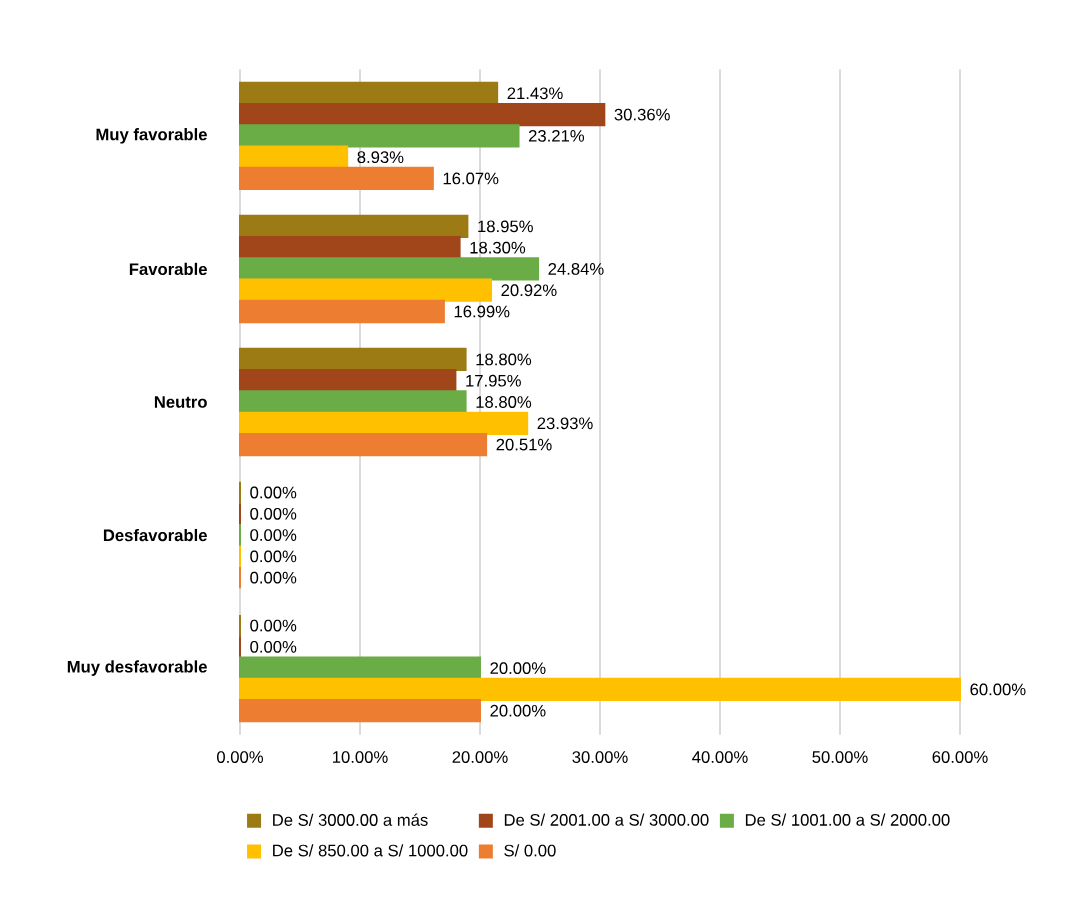 The width and height of the screenshot is (1069, 916). What do you see at coordinates (151, 136) in the screenshot?
I see `y-tick-label: Muy favorable` at bounding box center [151, 136].